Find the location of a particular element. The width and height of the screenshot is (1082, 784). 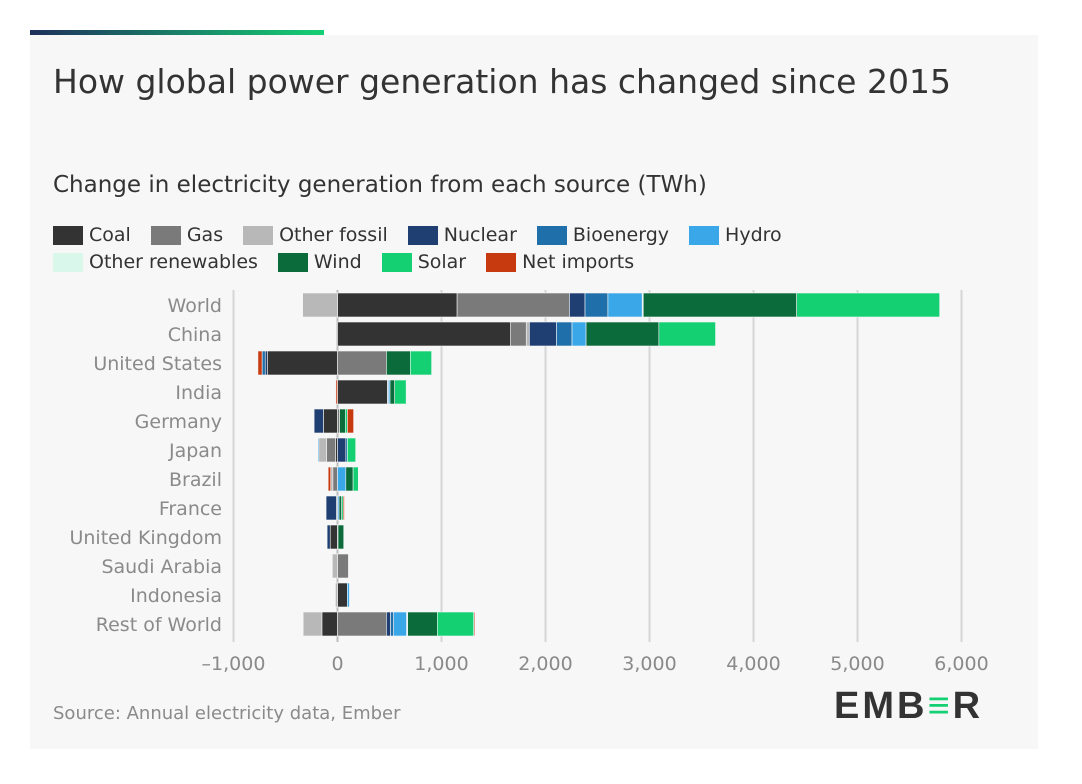

category-label: Germany is located at coordinates (178, 422).